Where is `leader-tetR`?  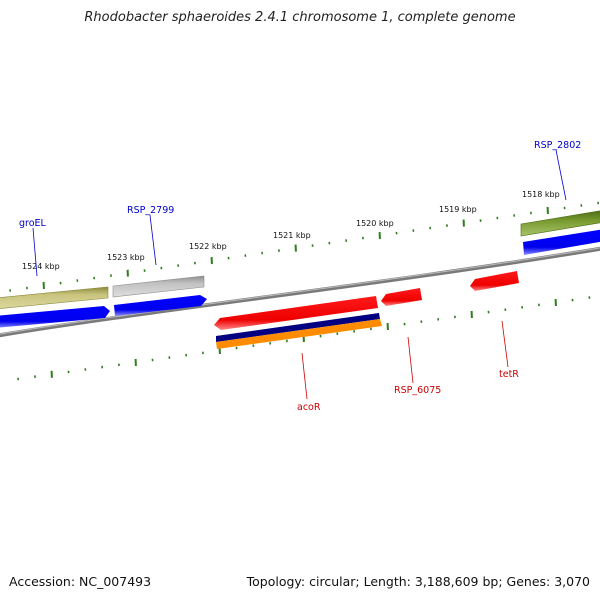 leader-tetR is located at coordinates (505, 344).